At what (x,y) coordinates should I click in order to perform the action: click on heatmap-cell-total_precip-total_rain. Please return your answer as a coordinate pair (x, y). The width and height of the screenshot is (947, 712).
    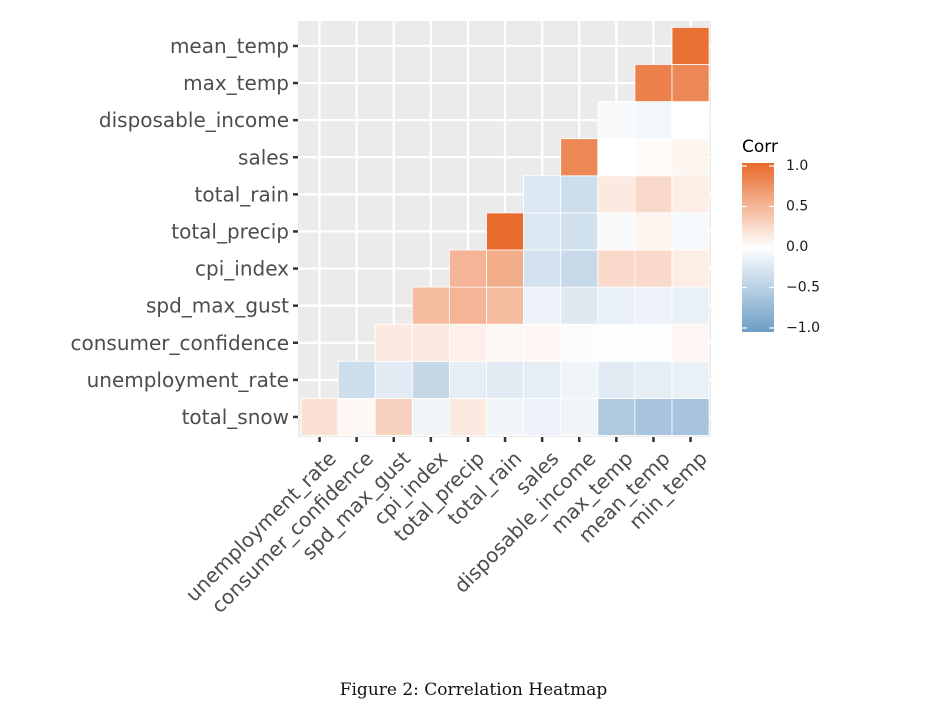
    Looking at the image, I should click on (505, 231).